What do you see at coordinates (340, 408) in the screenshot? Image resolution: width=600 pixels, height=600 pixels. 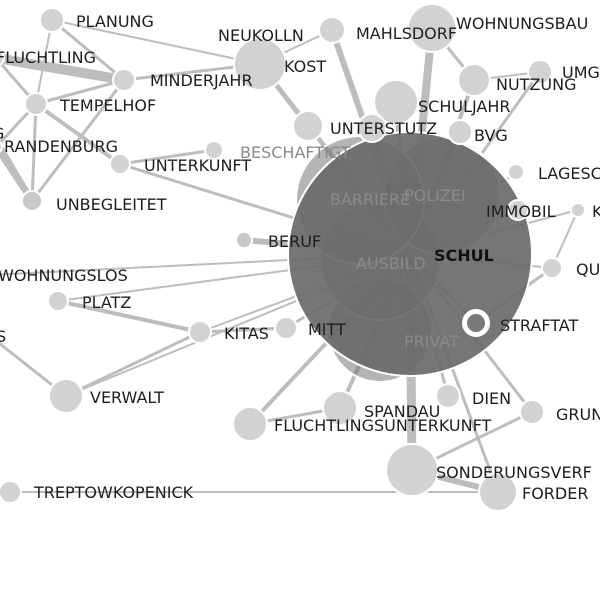 I see `node-spandau` at bounding box center [340, 408].